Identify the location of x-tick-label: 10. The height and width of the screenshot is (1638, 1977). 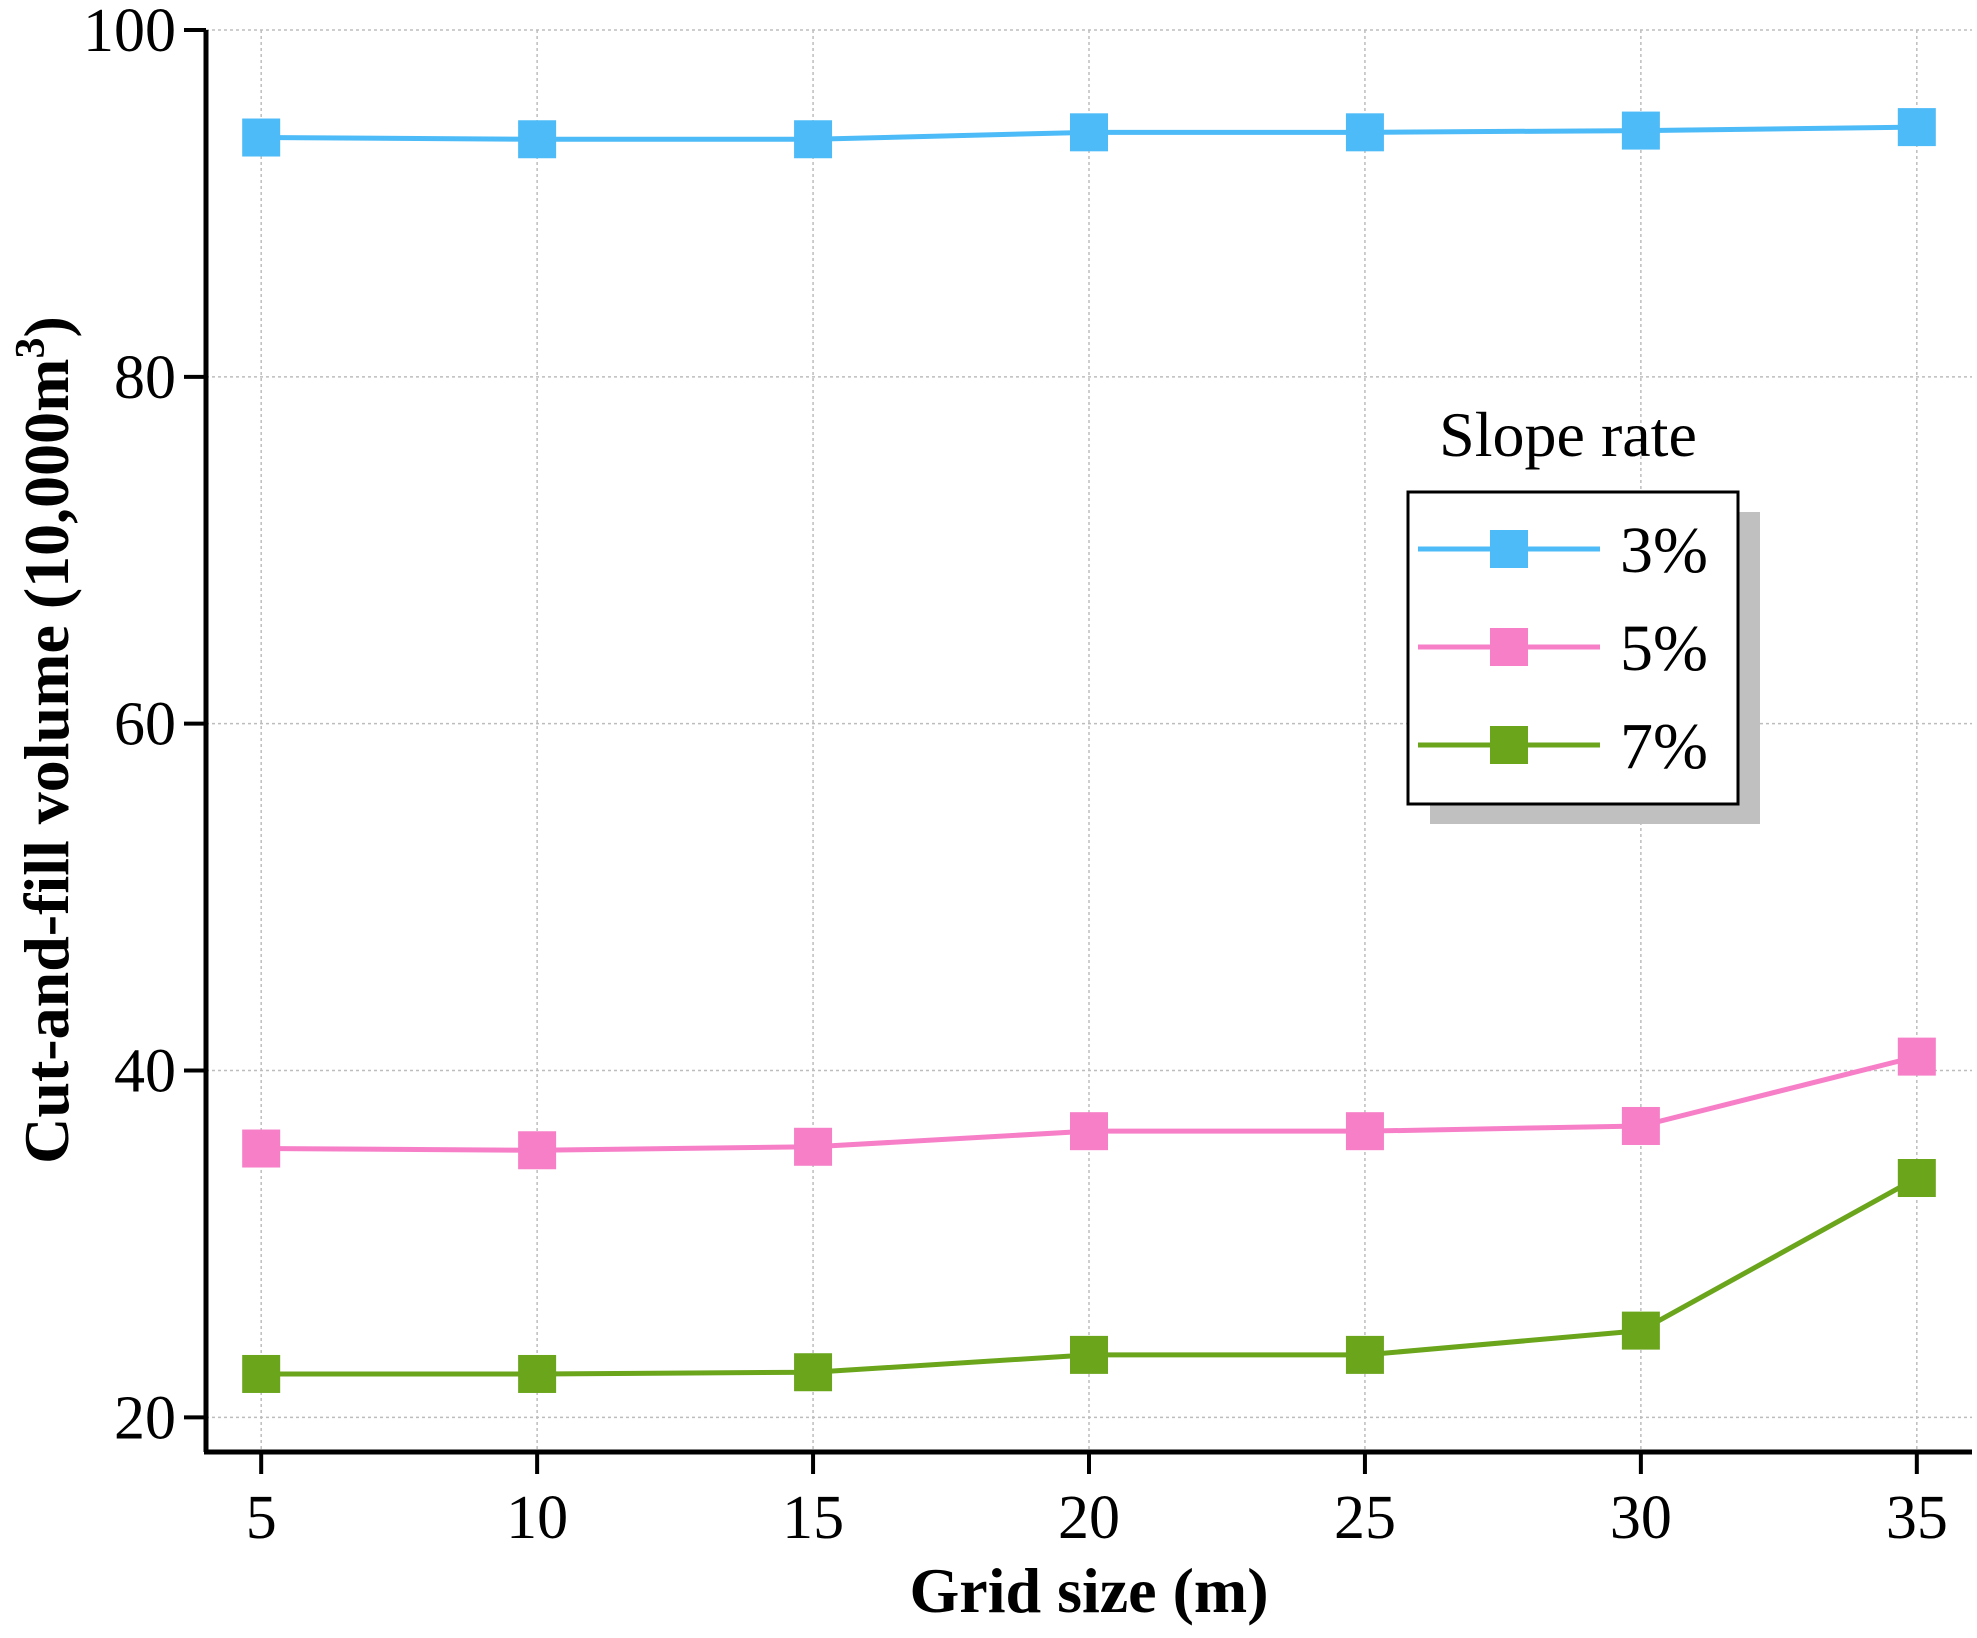
(537, 1518).